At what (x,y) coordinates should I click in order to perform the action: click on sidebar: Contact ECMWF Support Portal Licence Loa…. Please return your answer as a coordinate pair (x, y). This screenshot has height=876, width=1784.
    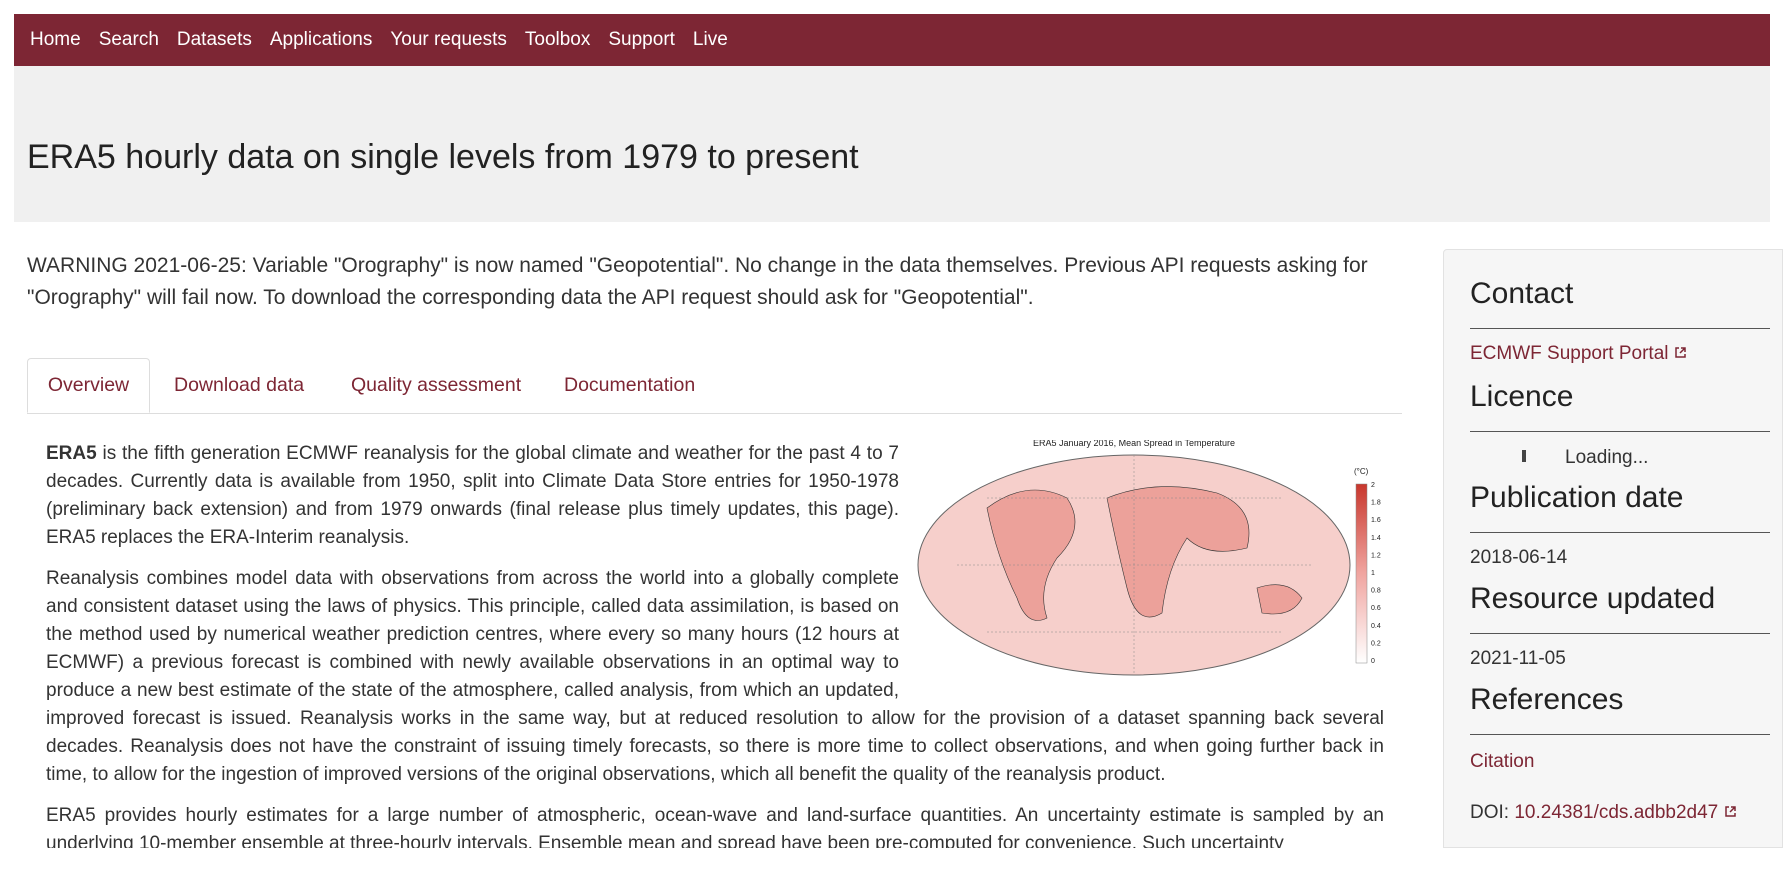
    Looking at the image, I should click on (1613, 548).